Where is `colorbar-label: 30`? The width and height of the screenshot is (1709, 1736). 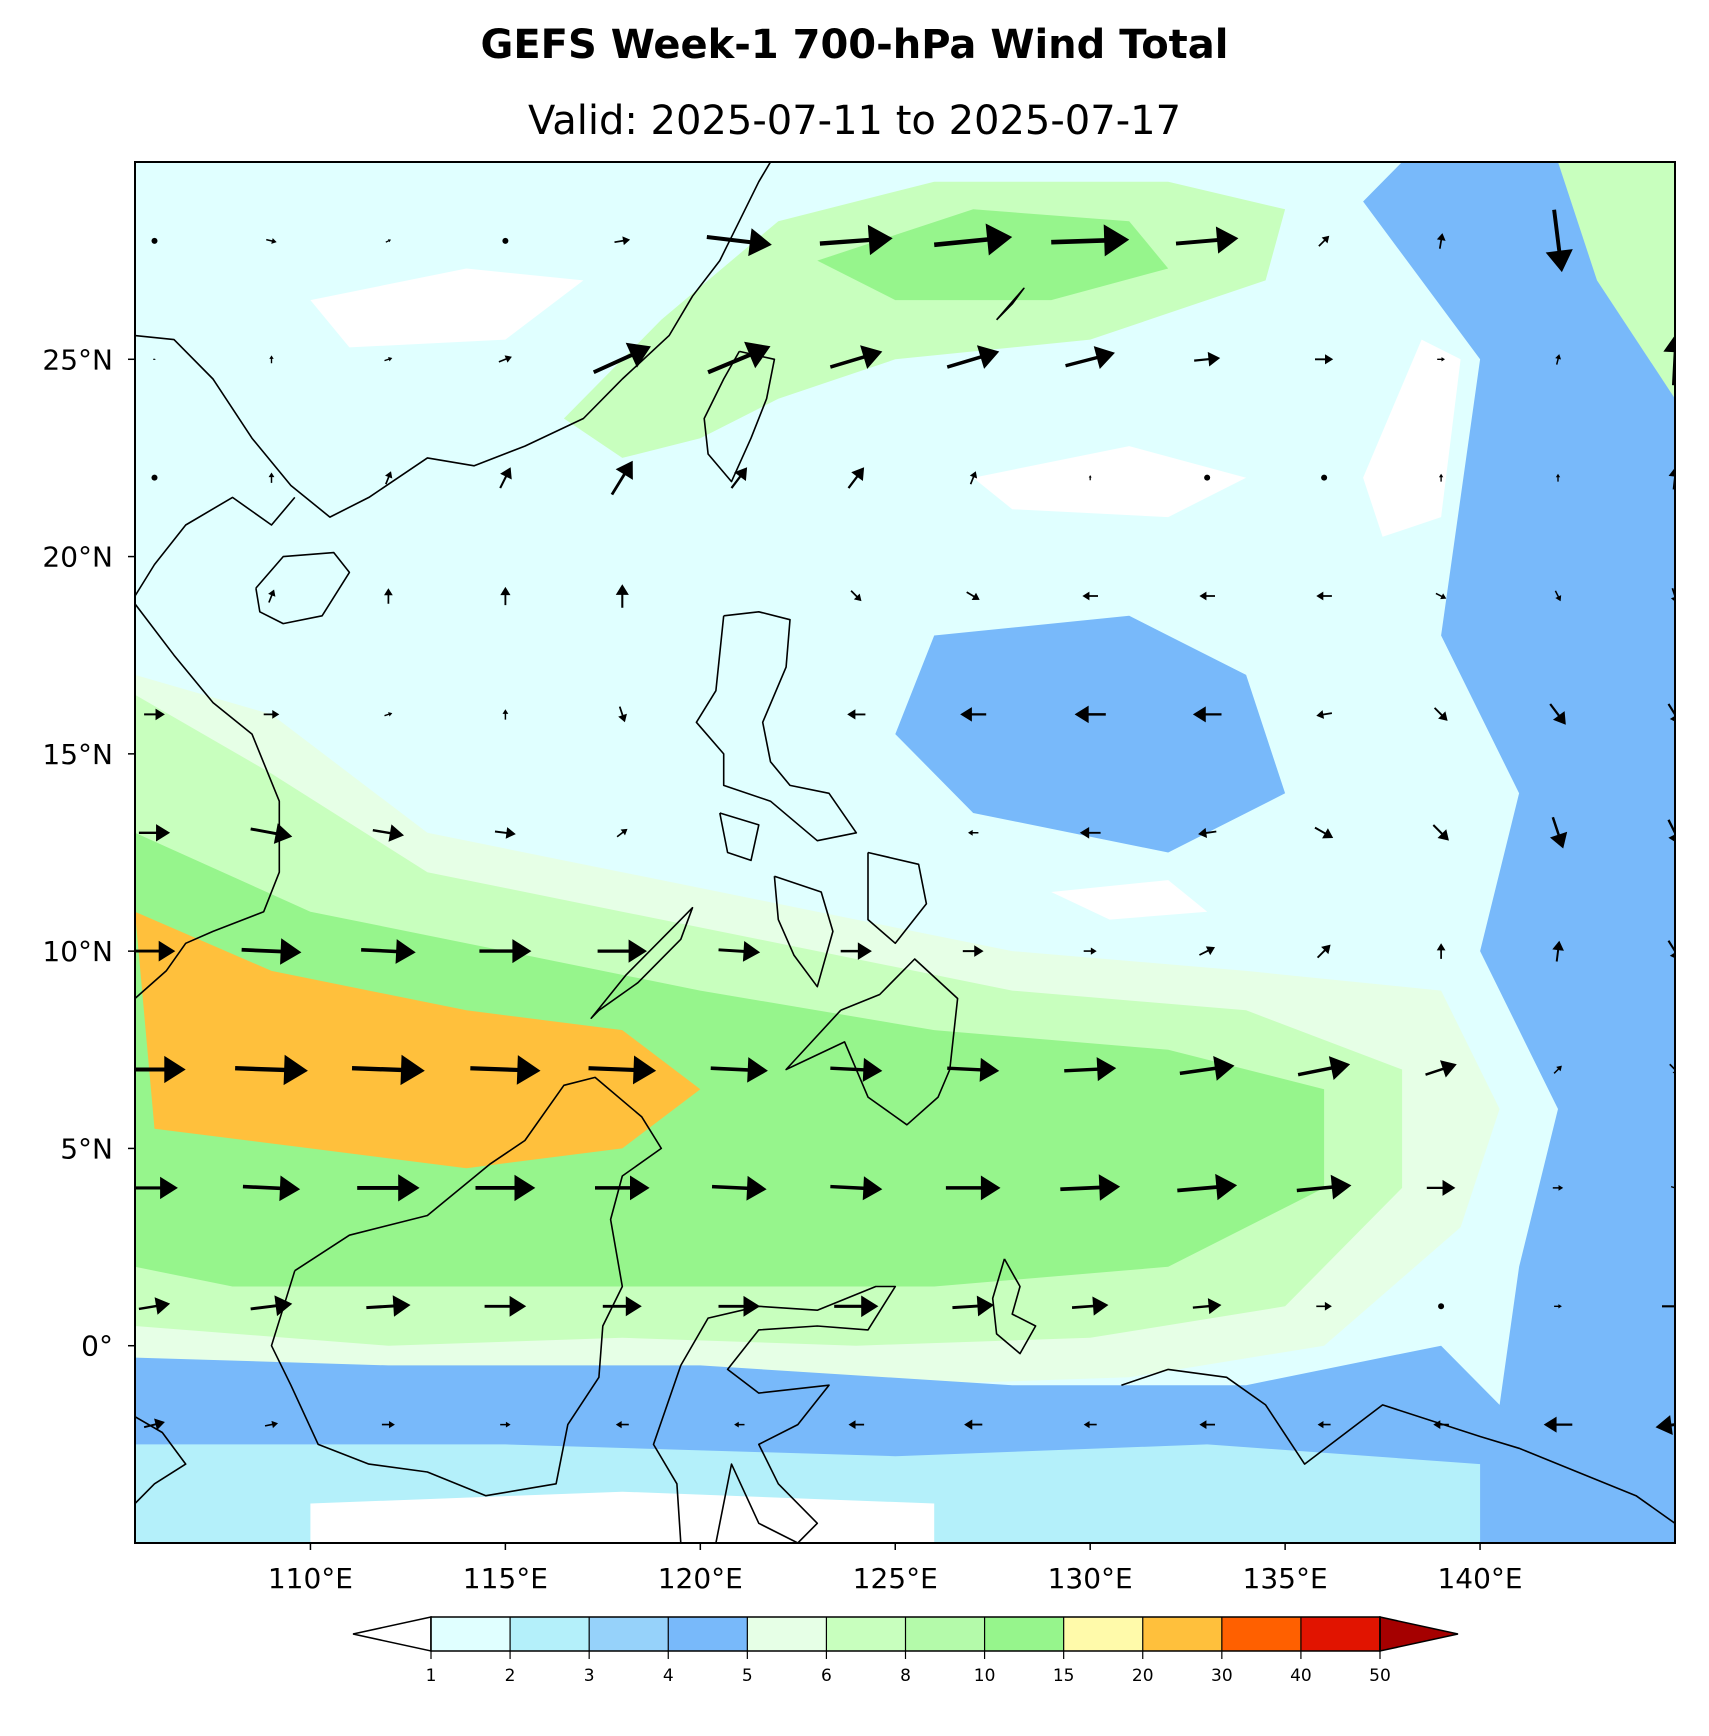
colorbar-label: 30 is located at coordinates (1222, 1676).